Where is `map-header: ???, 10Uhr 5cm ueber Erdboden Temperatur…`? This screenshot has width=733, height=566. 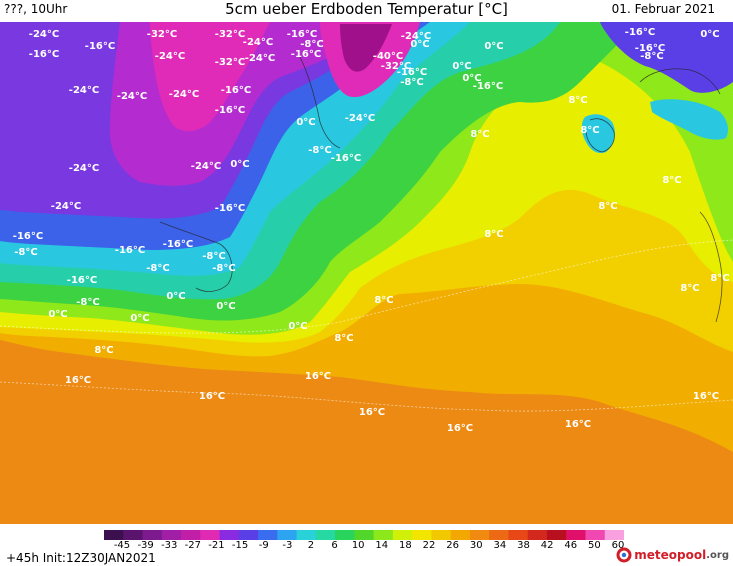 map-header: ???, 10Uhr 5cm ueber Erdboden Temperatur… is located at coordinates (366, 11).